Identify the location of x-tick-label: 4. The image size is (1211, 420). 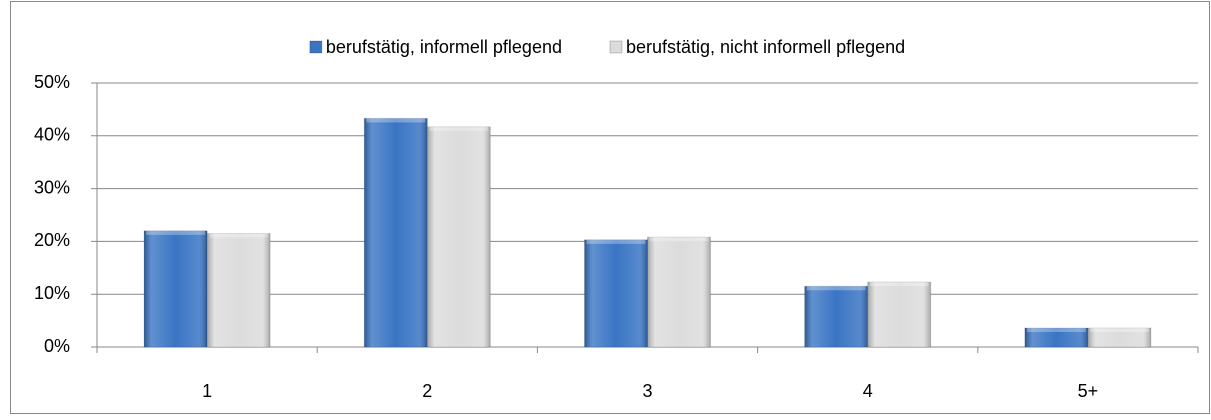
(868, 391).